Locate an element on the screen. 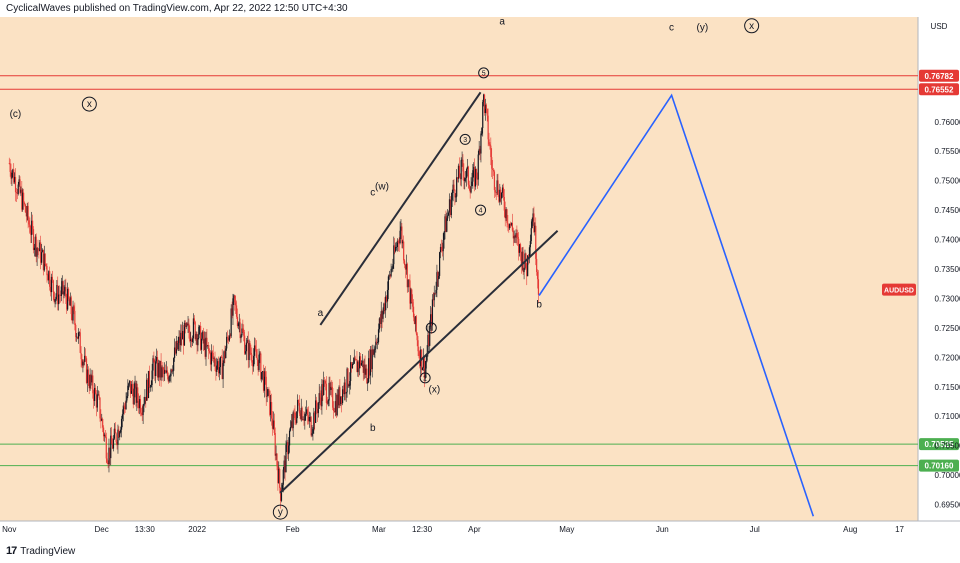 The image size is (960, 563). symbol-tag-label: AUDUSD is located at coordinates (899, 291).